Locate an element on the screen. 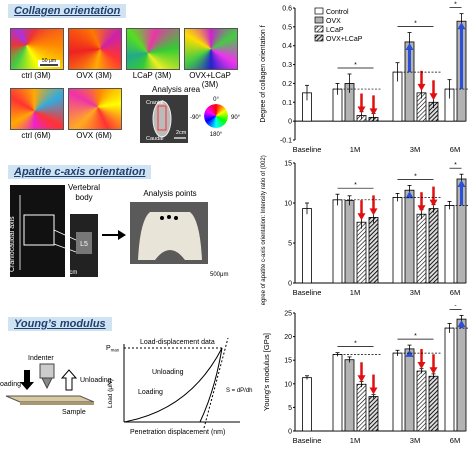 This screenshot has width=470, height=451. analysis-region-box is located at coordinates (162, 118).